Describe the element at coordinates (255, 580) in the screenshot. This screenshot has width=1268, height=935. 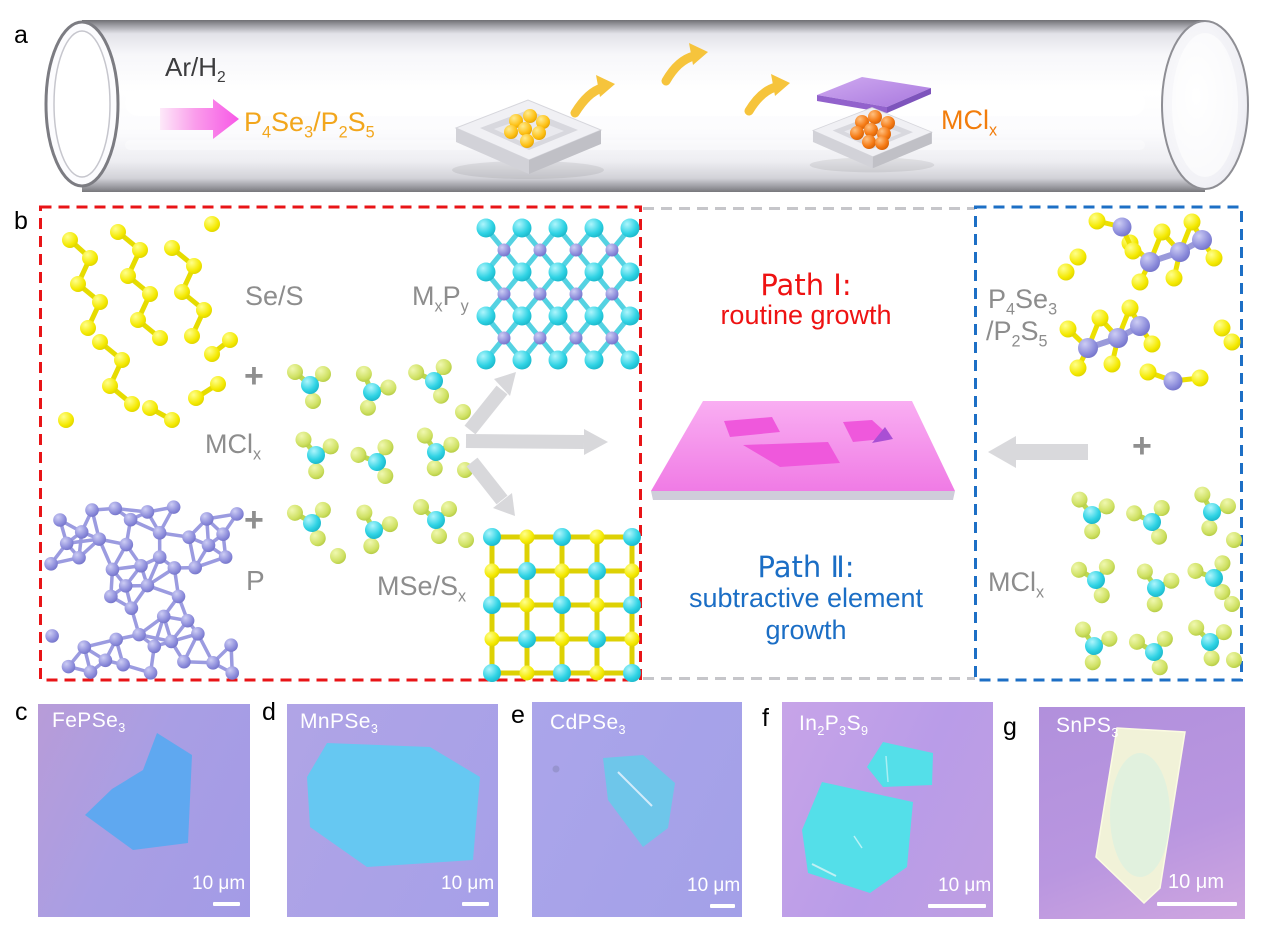
I see `p-label: P` at that location.